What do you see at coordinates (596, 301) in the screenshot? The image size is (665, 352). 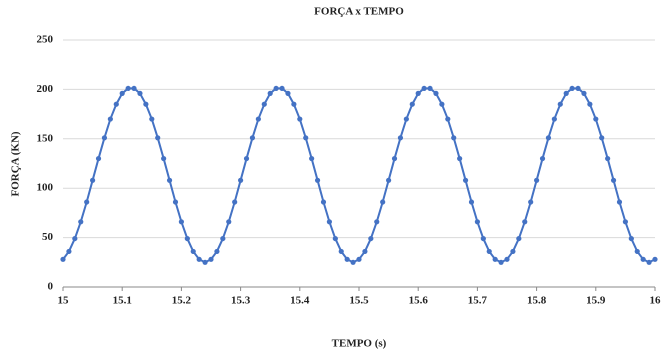 I see `x-tick-label: 15.9` at bounding box center [596, 301].